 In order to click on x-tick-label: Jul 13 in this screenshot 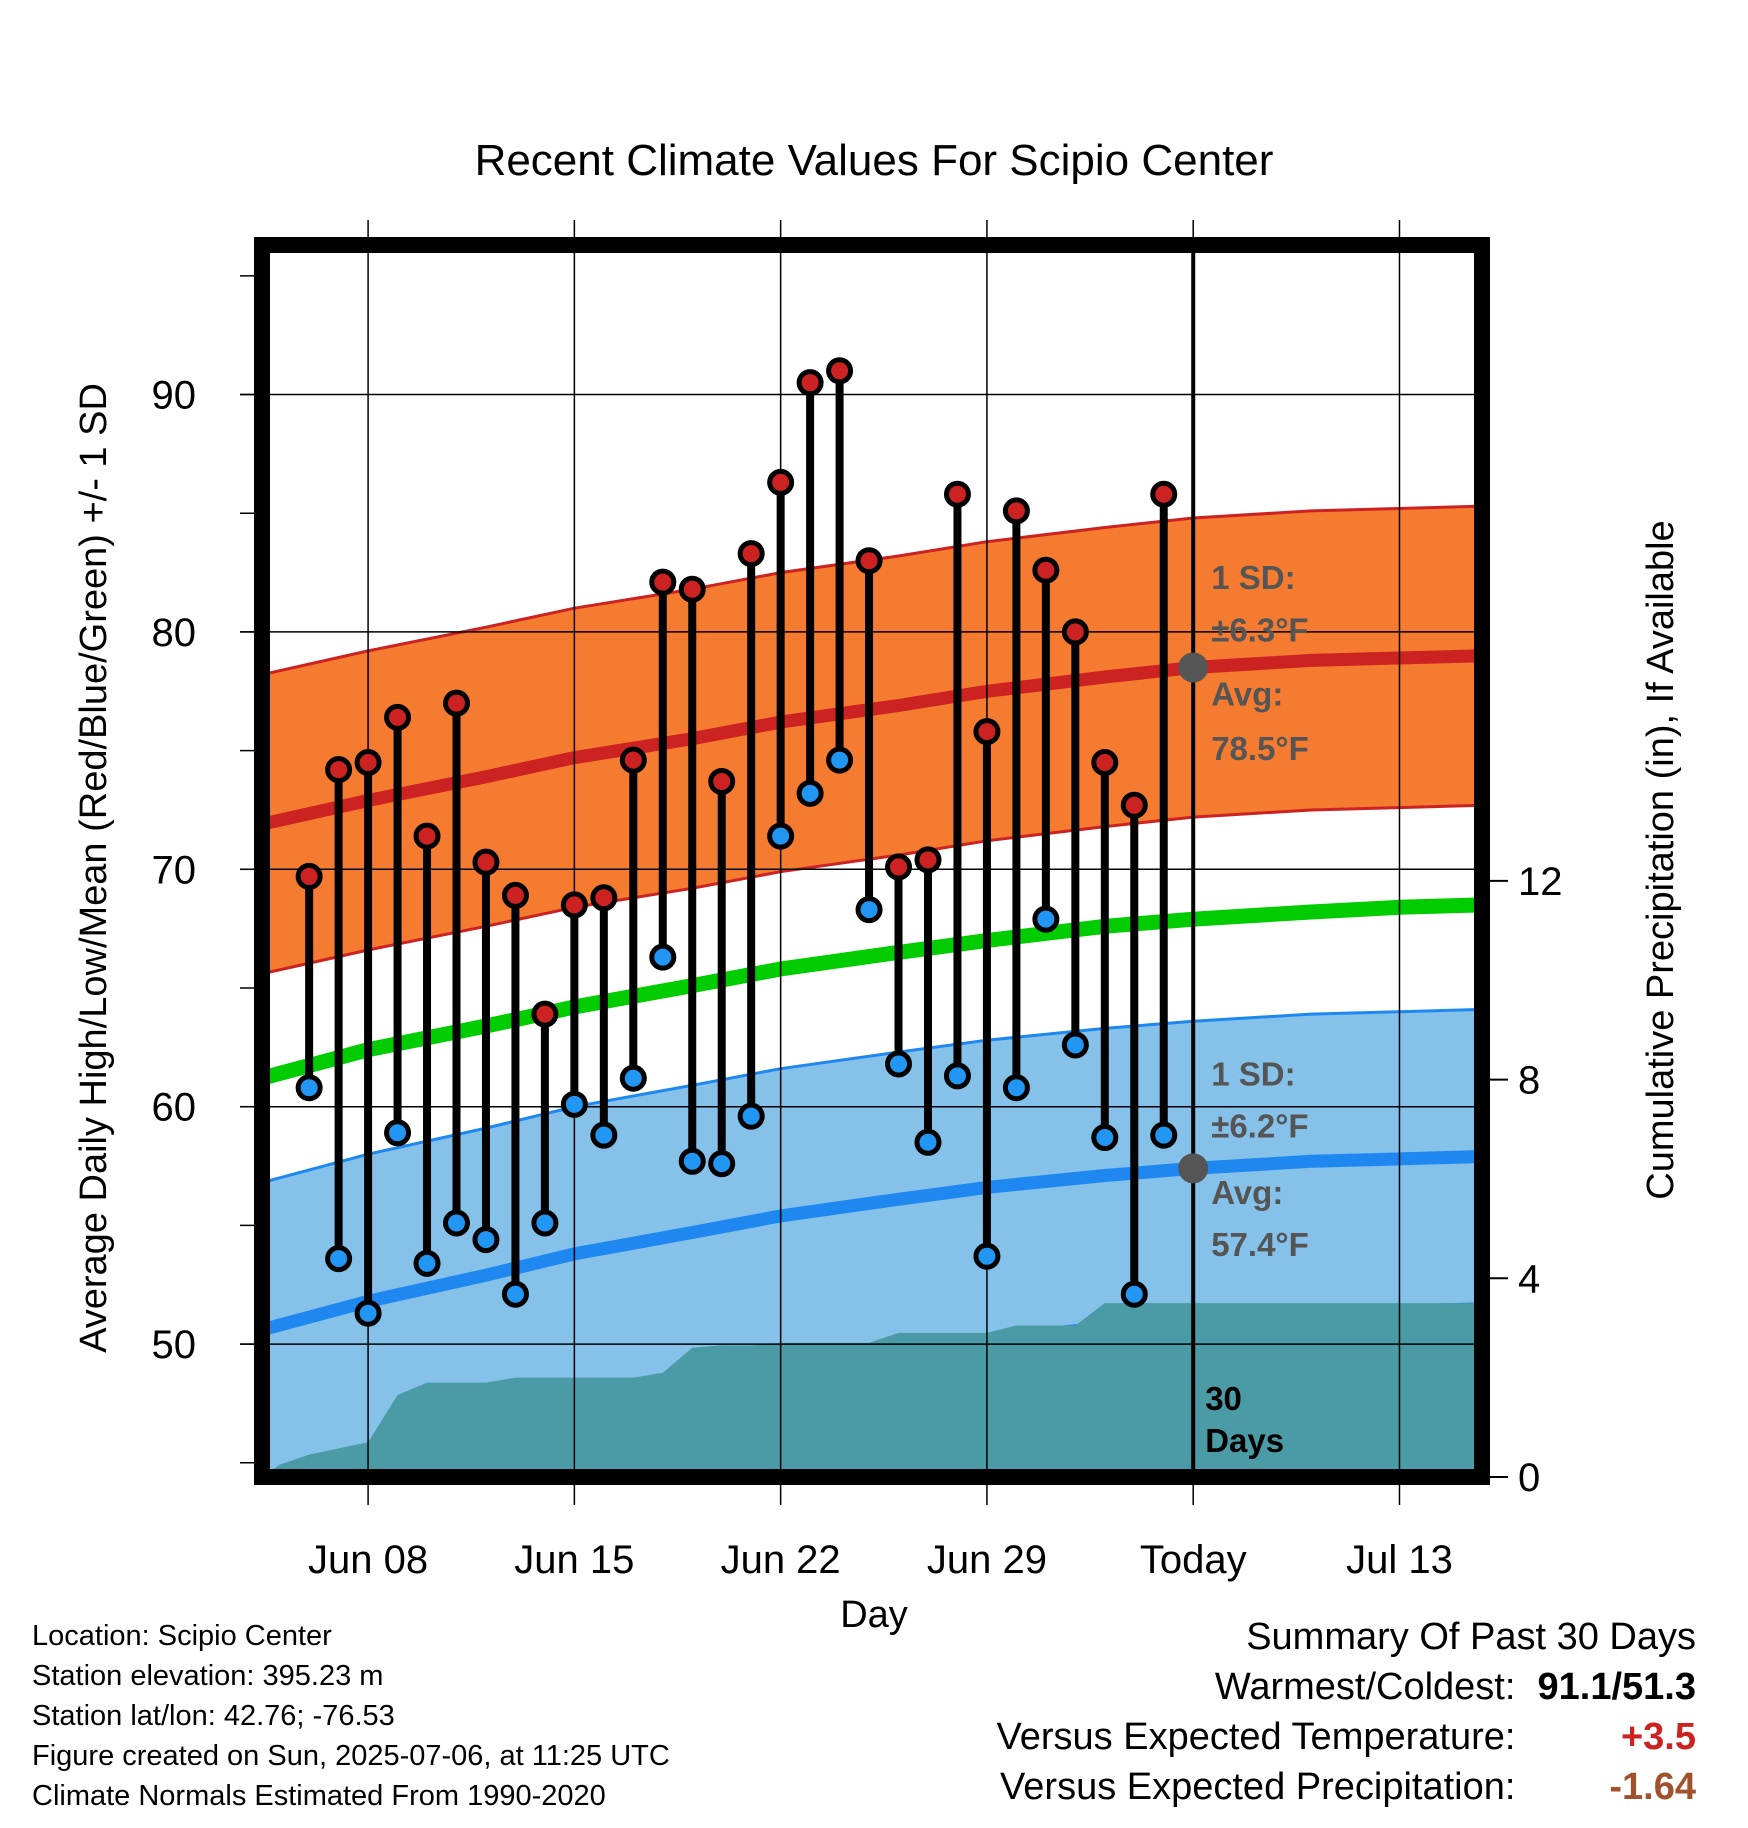, I will do `click(1399, 1560)`.